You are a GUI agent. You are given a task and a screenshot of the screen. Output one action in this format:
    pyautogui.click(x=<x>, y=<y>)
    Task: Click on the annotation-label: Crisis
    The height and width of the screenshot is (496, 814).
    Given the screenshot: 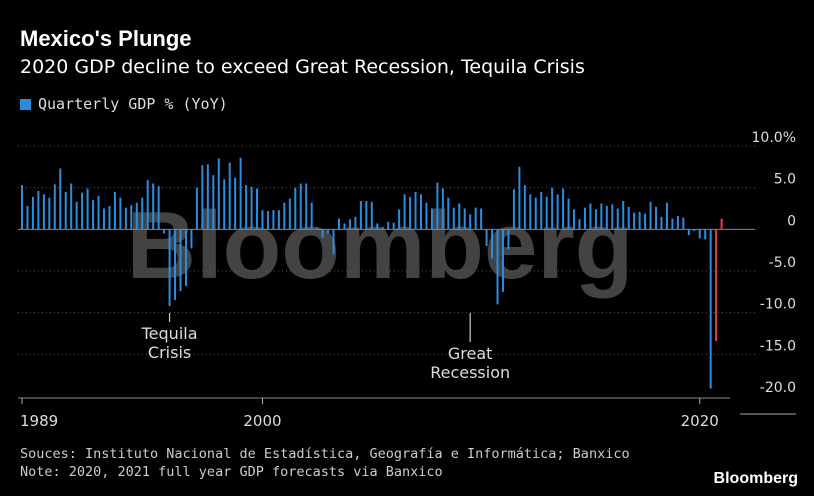 What is the action you would take?
    pyautogui.click(x=169, y=352)
    